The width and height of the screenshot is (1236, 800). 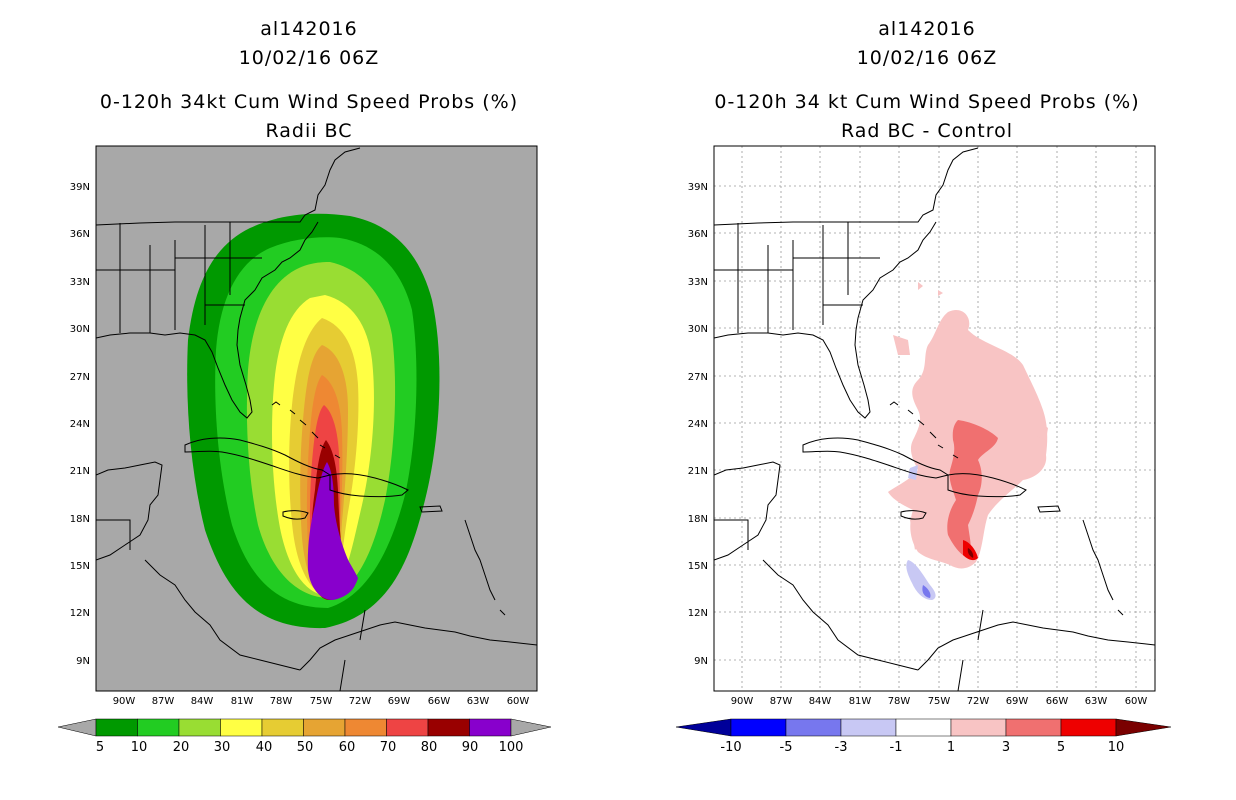 What do you see at coordinates (730, 747) in the screenshot?
I see `colorbar-label: -10` at bounding box center [730, 747].